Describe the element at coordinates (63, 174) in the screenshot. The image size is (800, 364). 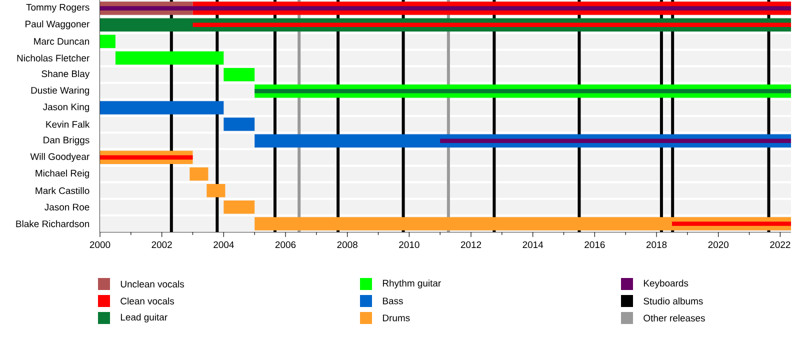
I see `y-tick-label: Michael Reig` at that location.